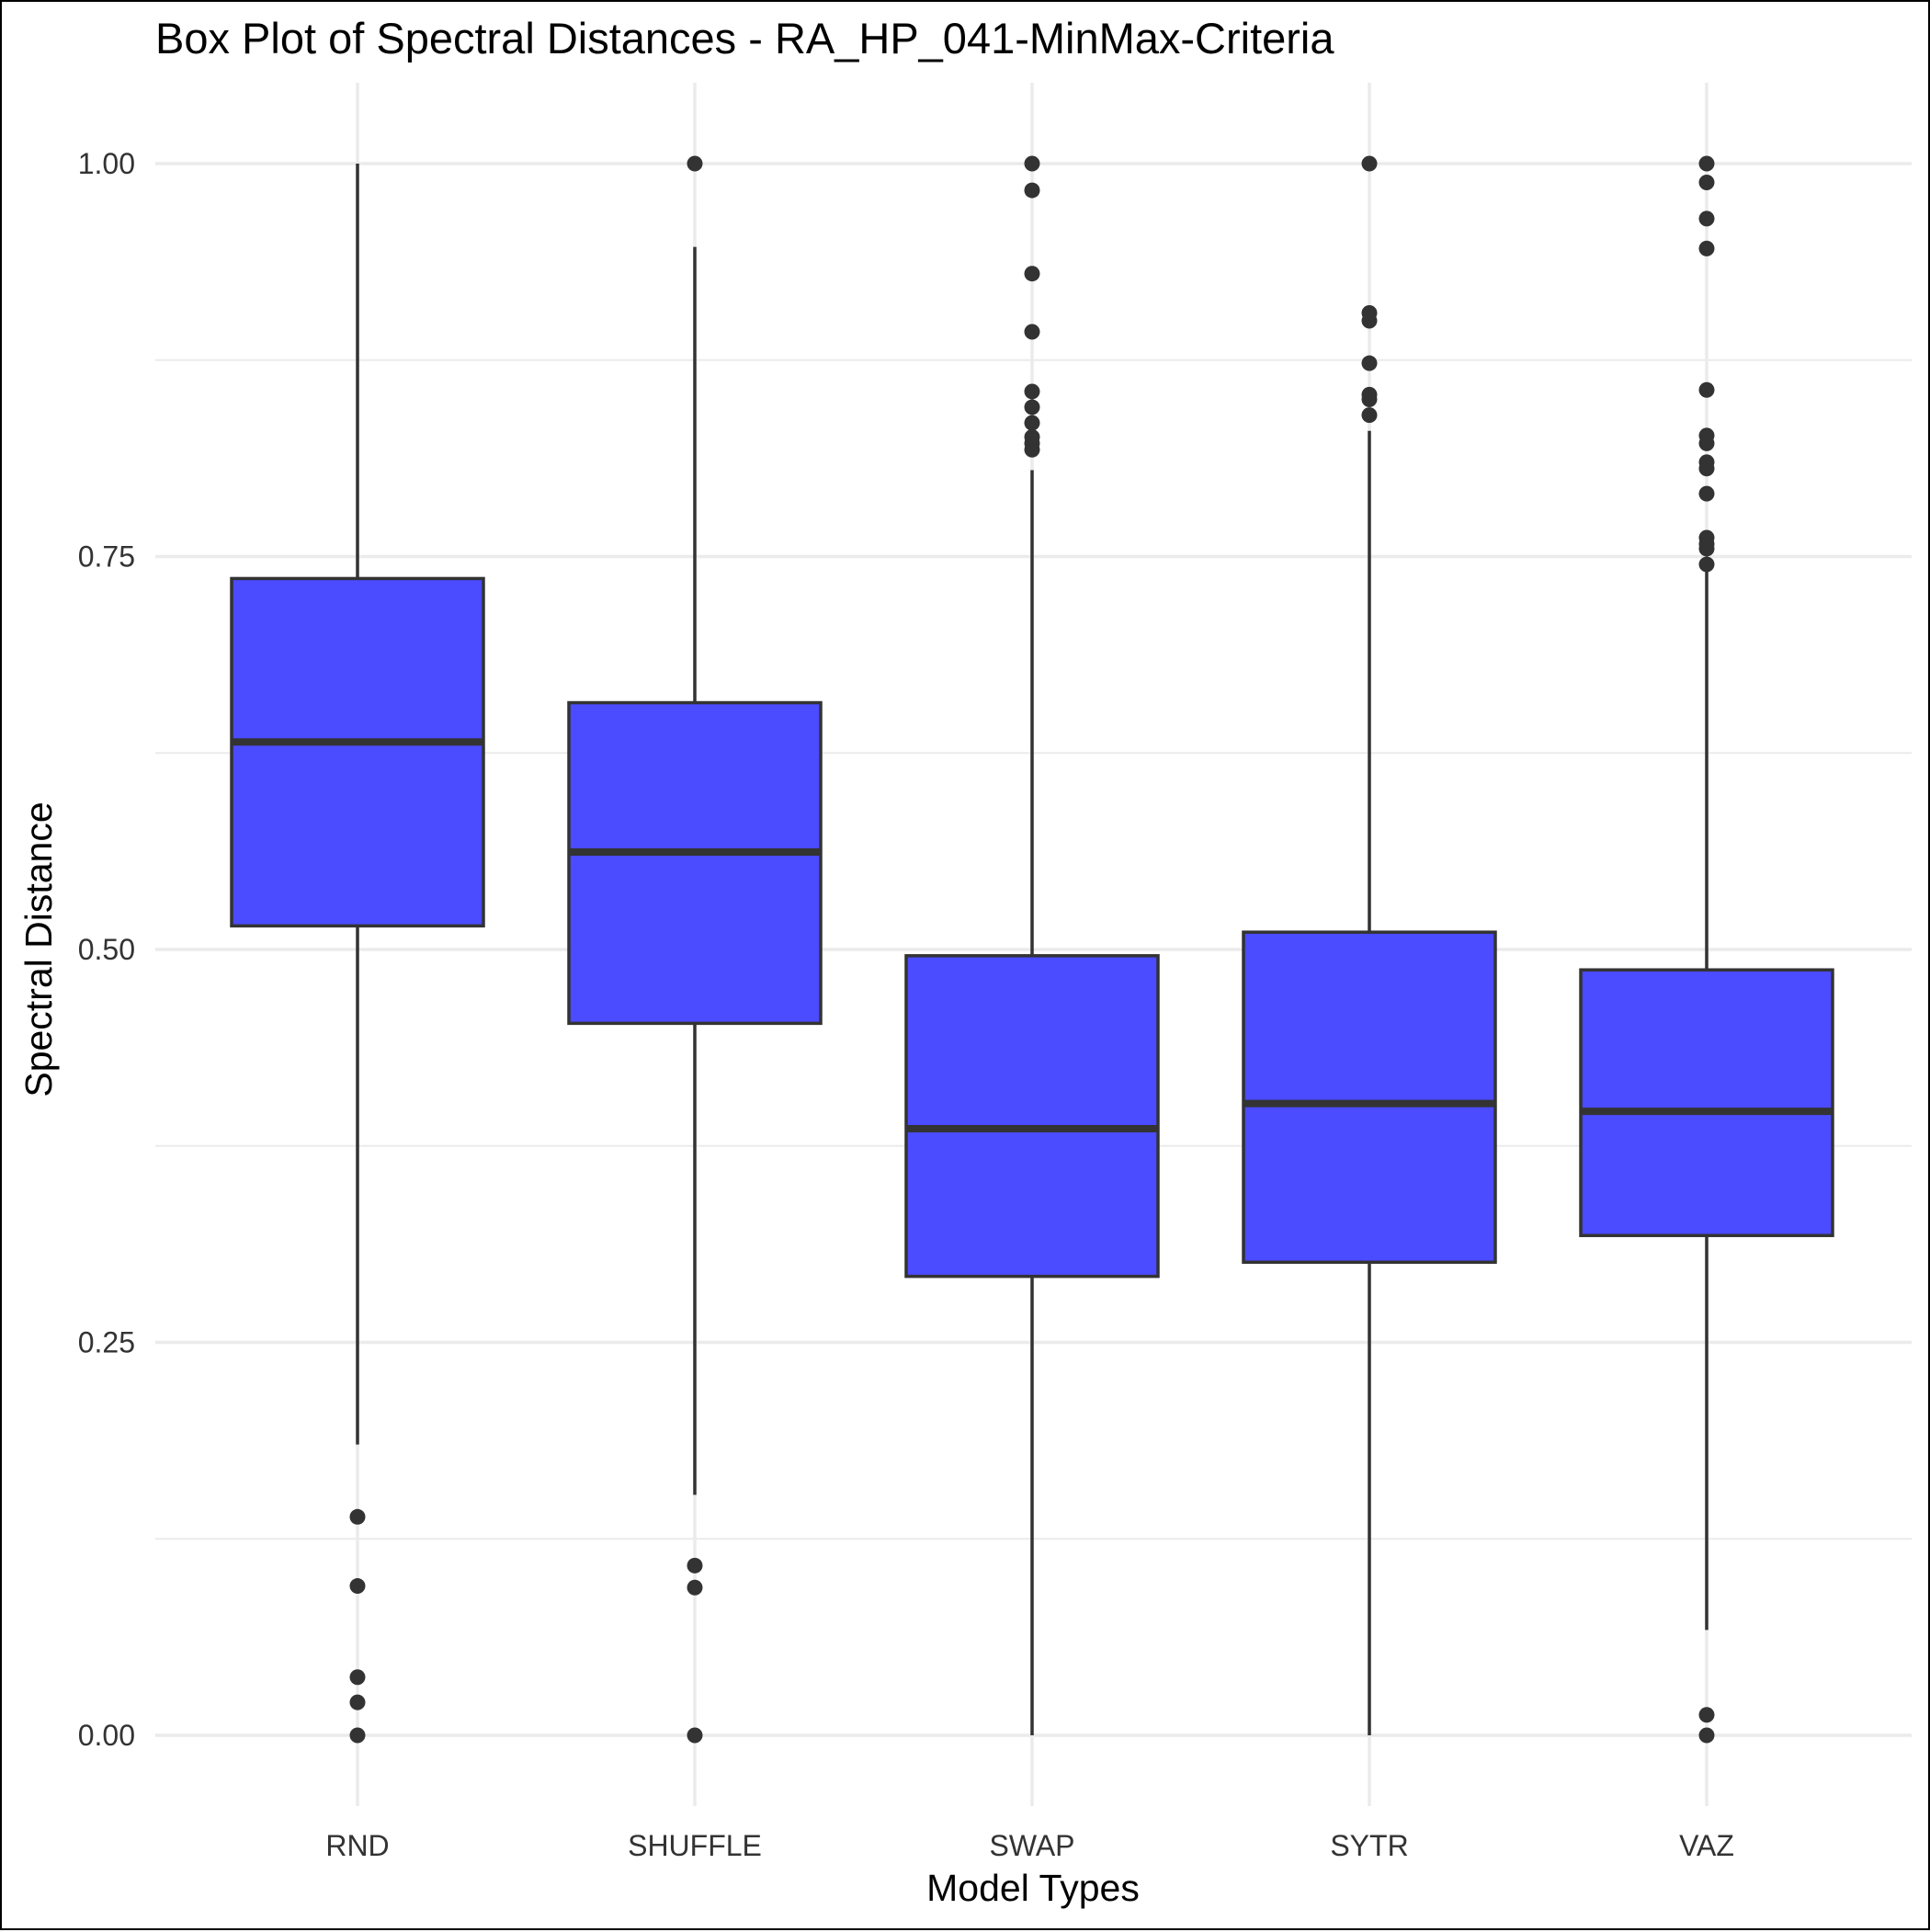  I want to click on y-axis-title: Spectral Distance, so click(38, 949).